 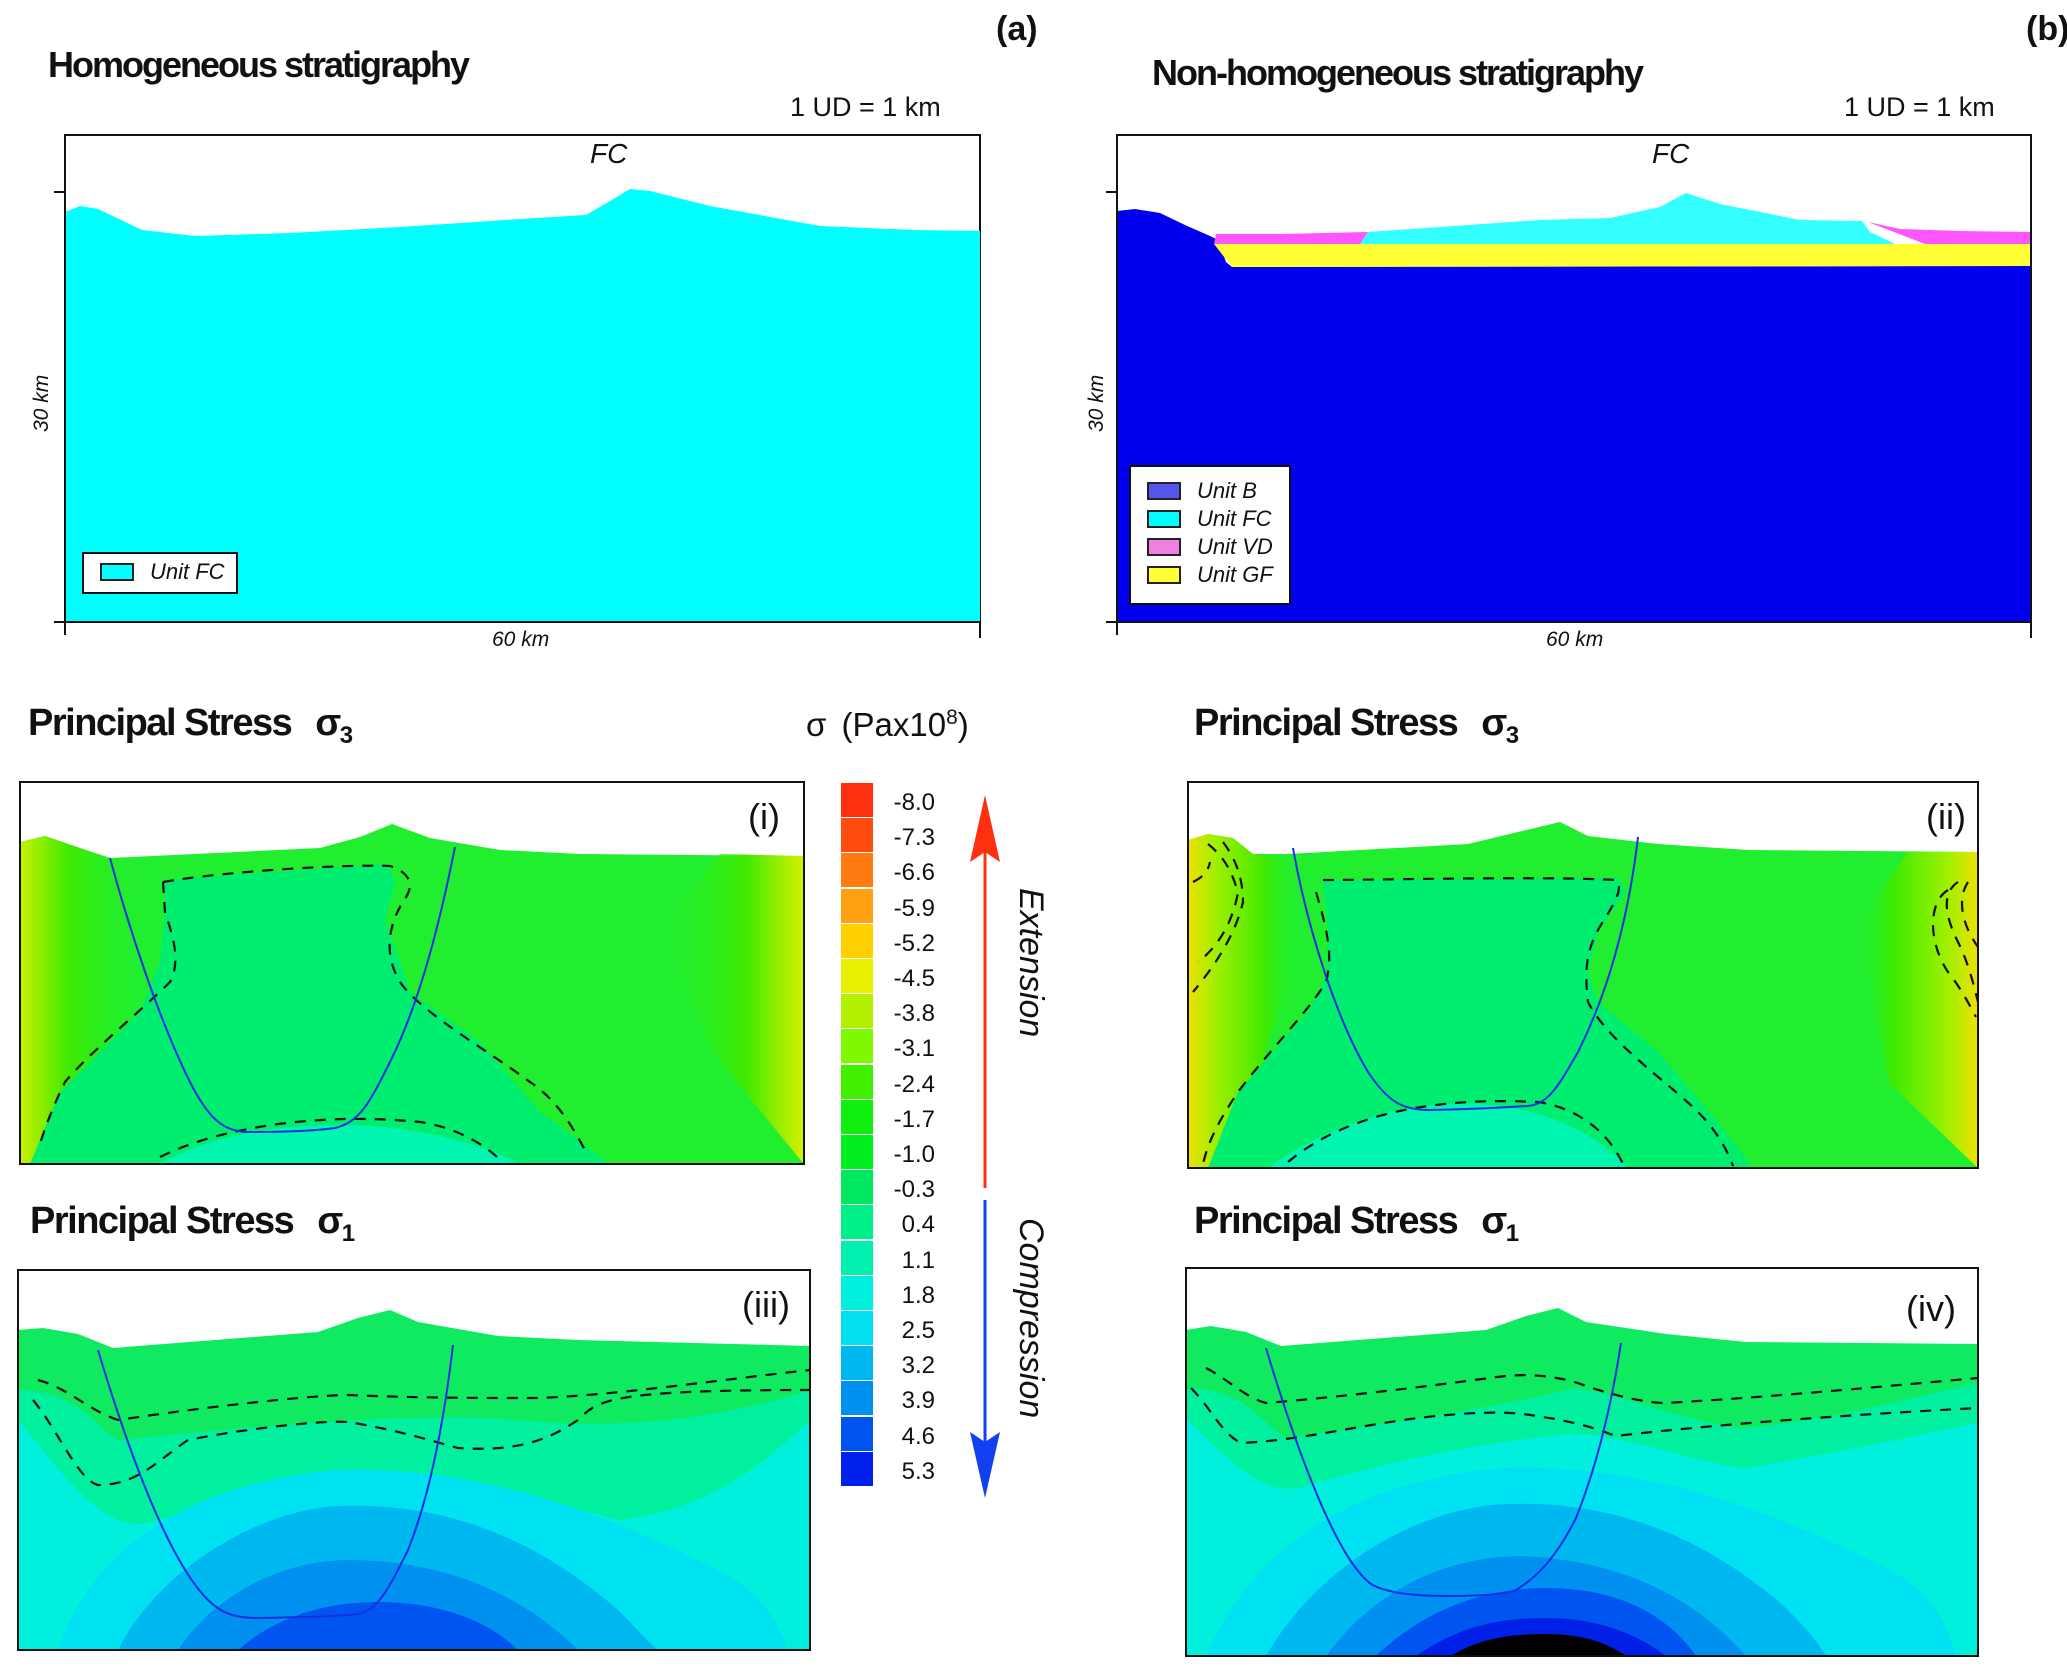 I want to click on colorbar-tick-label: 3.2, so click(x=918, y=1366).